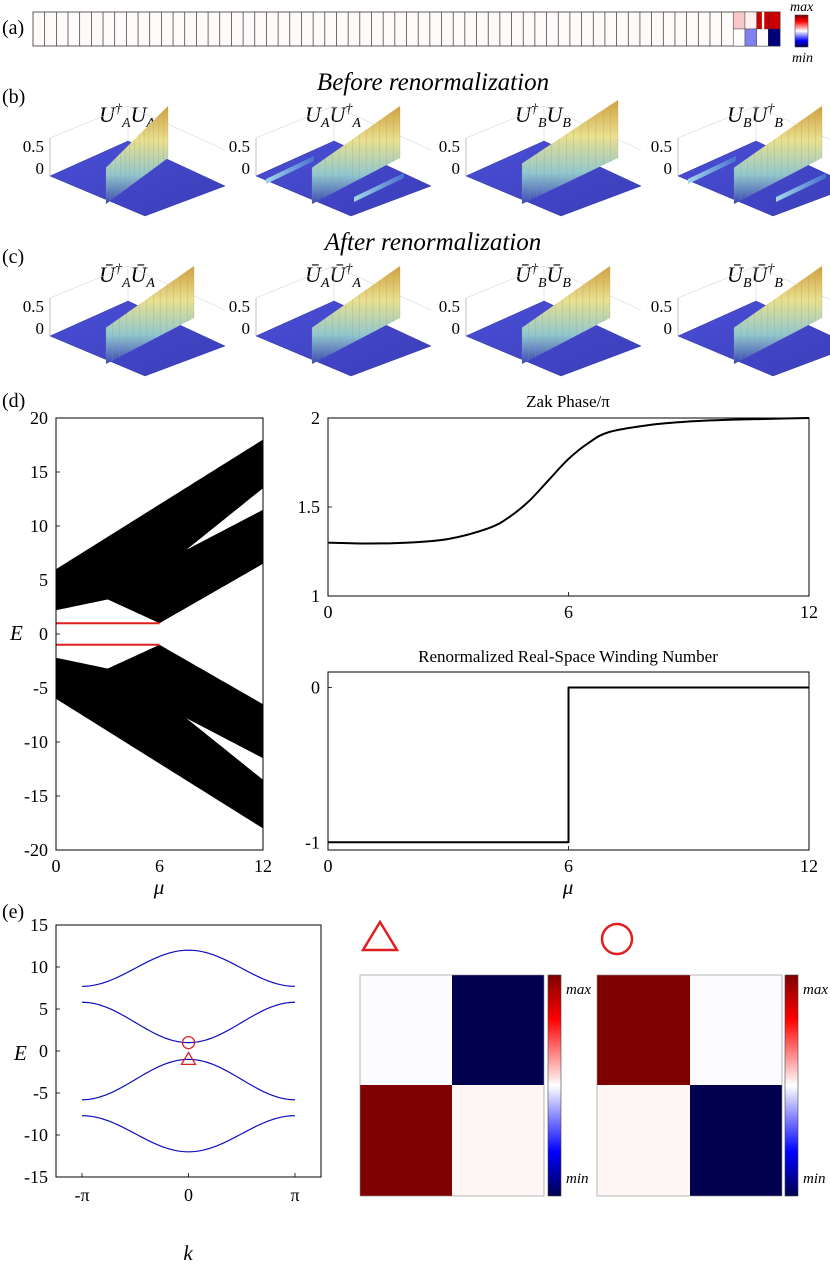 This screenshot has height=1275, width=830. I want to click on d-zak-xtick-label: 0, so click(328, 612).